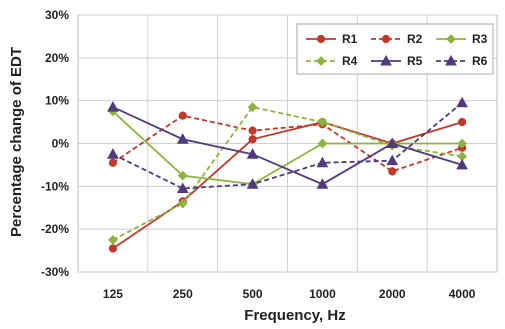  What do you see at coordinates (113, 294) in the screenshot?
I see `x-tick-label: 125` at bounding box center [113, 294].